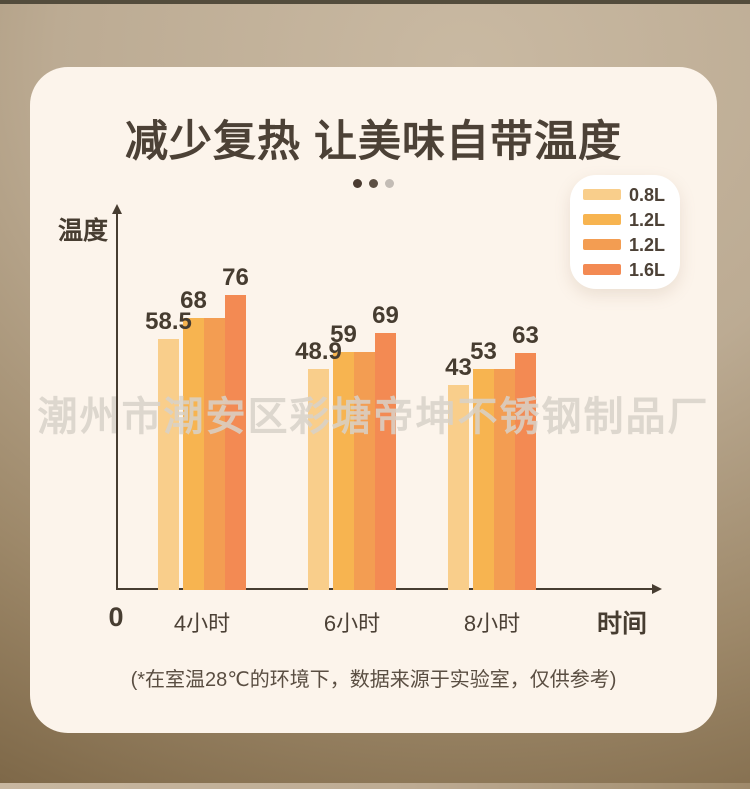 This screenshot has width=750, height=789. What do you see at coordinates (385, 315) in the screenshot?
I see `bar-value-label: 69` at bounding box center [385, 315].